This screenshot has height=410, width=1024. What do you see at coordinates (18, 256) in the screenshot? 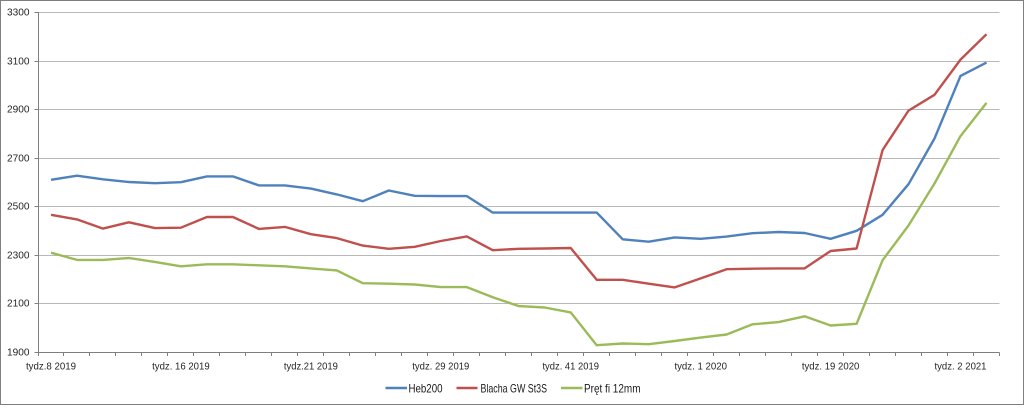
I see `svg-text: 2300` at bounding box center [18, 256].